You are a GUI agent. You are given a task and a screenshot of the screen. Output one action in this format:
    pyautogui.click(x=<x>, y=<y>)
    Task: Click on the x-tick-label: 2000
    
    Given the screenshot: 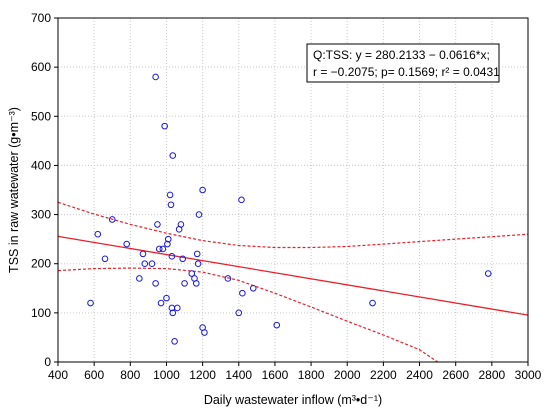 What is the action you would take?
    pyautogui.click(x=347, y=375)
    